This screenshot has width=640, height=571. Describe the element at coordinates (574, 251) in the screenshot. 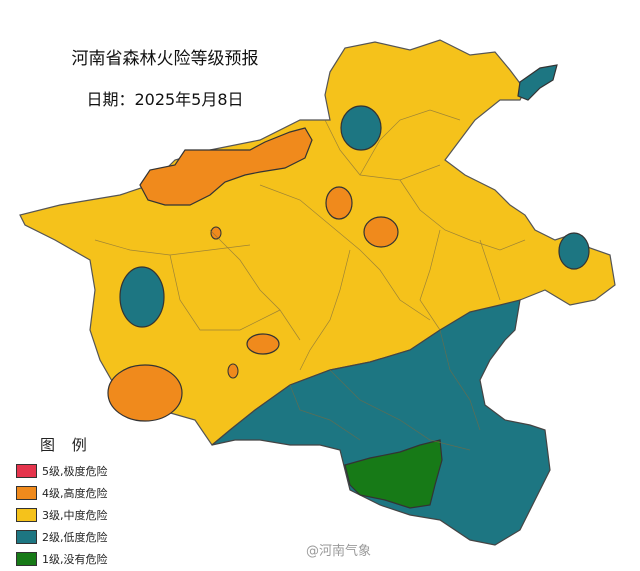

I see `region-level2-east` at that location.